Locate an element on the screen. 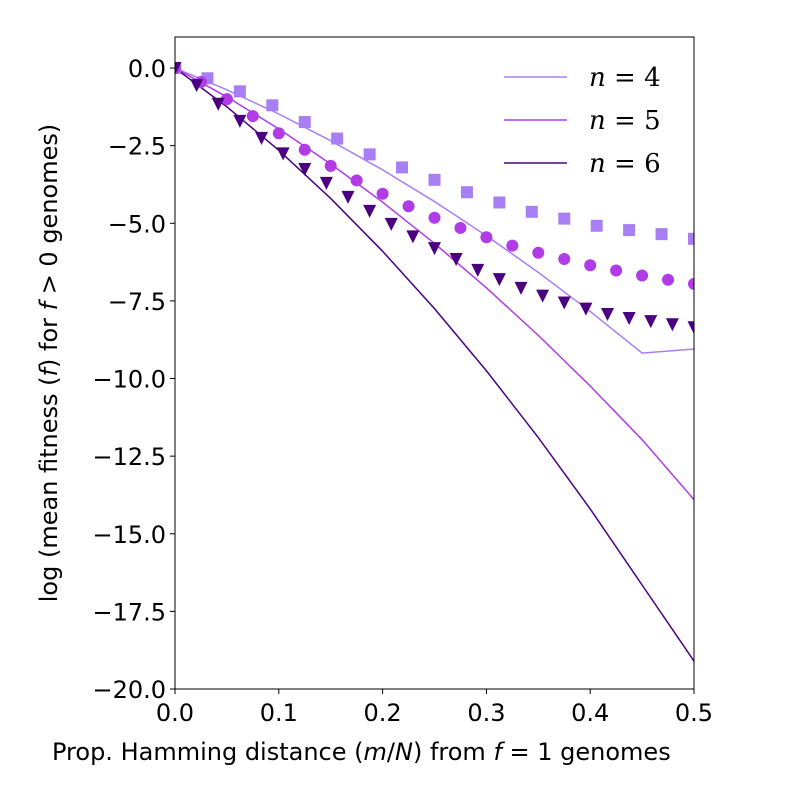  y-axis-ticks: 0.0 −2.5 −5.0 −7.5 −10.0 −12.5 −15.0 −17.5 −20.0 is located at coordinates (133, 379).